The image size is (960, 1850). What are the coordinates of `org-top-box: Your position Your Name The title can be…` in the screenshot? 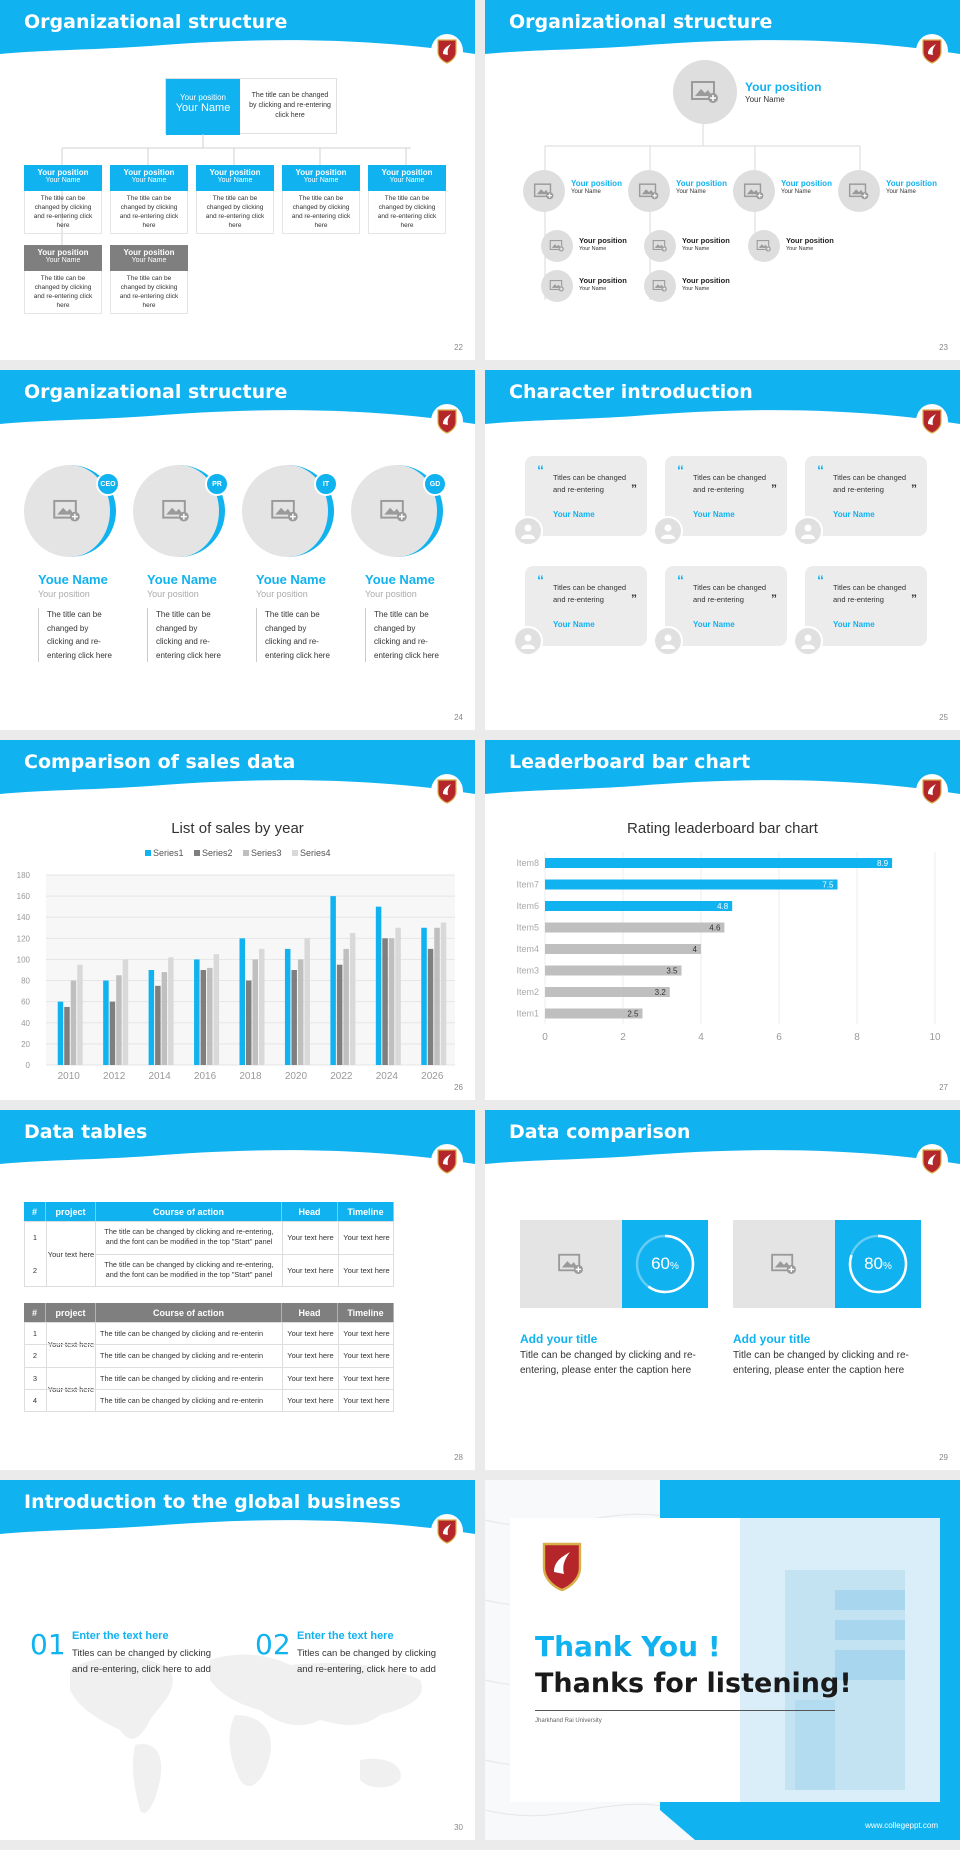 It's located at (251, 106).